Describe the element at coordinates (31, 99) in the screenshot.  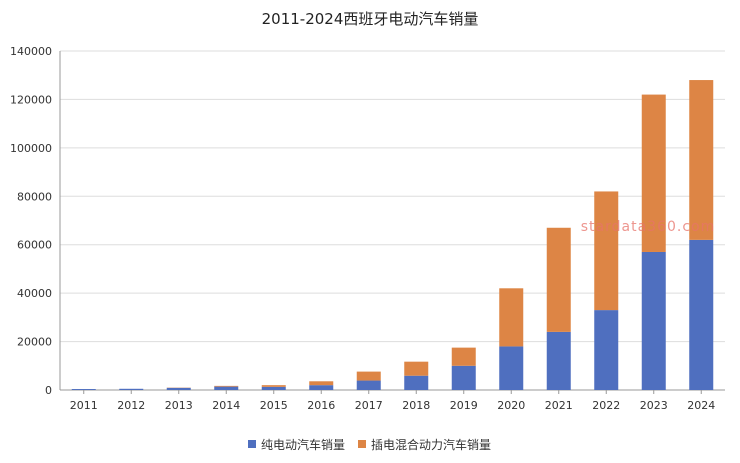
I see `y-tick-label: 120000` at that location.